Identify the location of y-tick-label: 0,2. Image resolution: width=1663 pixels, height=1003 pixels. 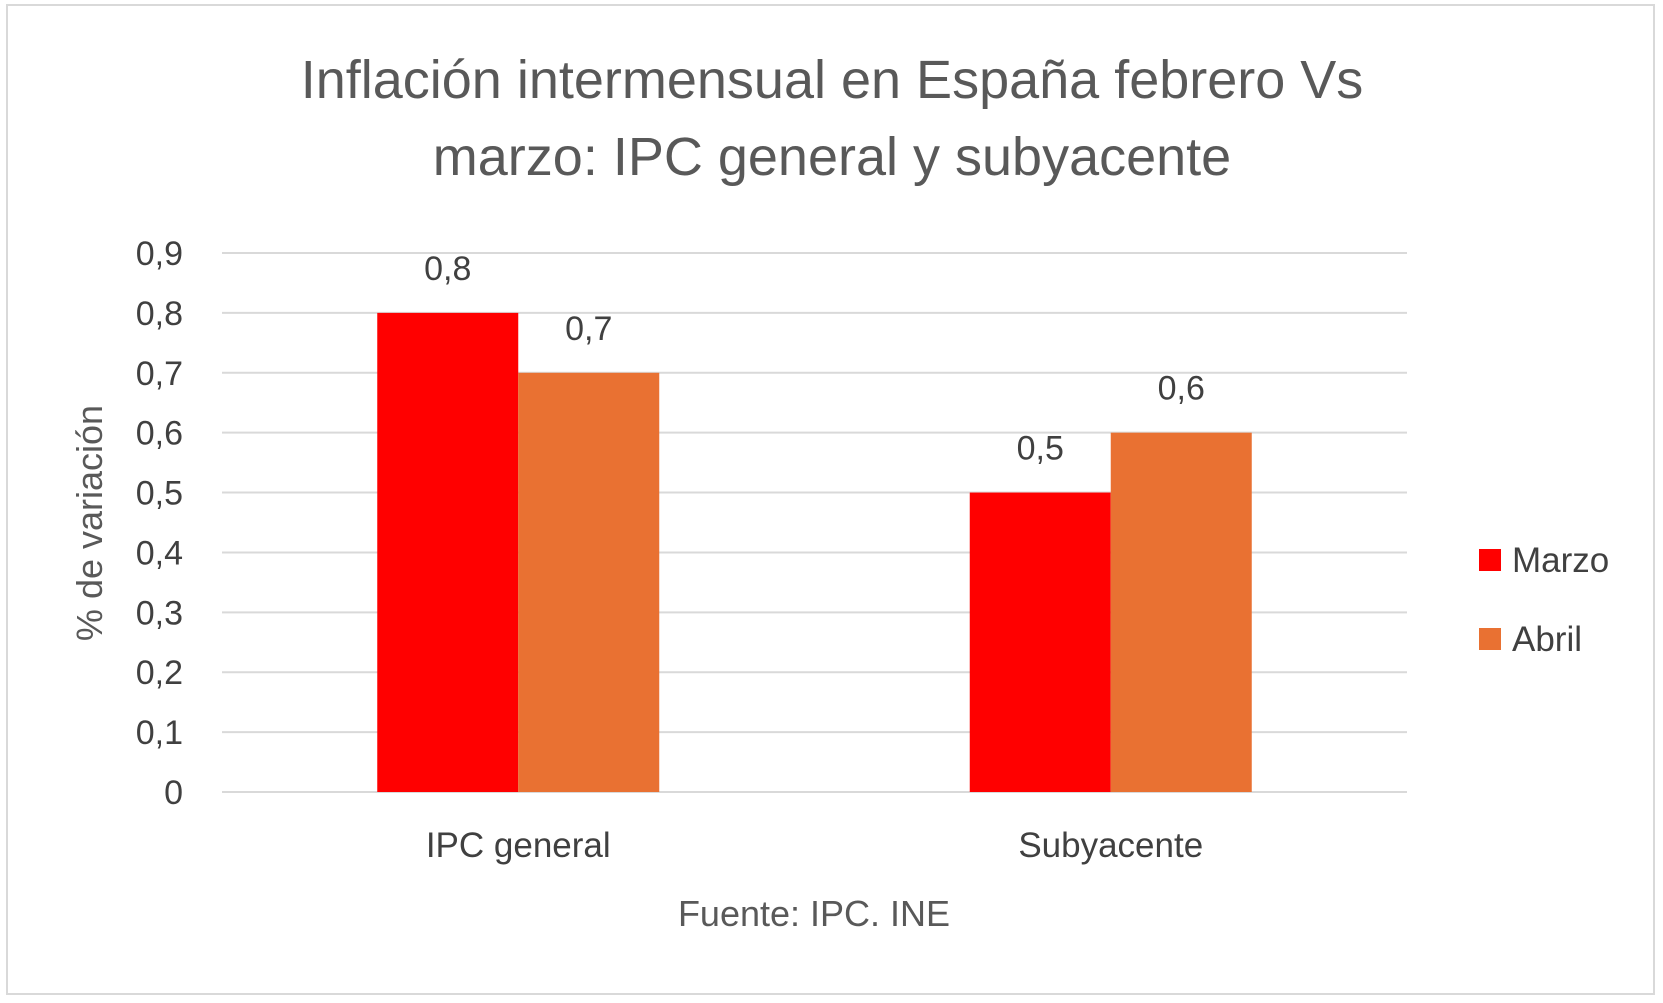
(159, 673).